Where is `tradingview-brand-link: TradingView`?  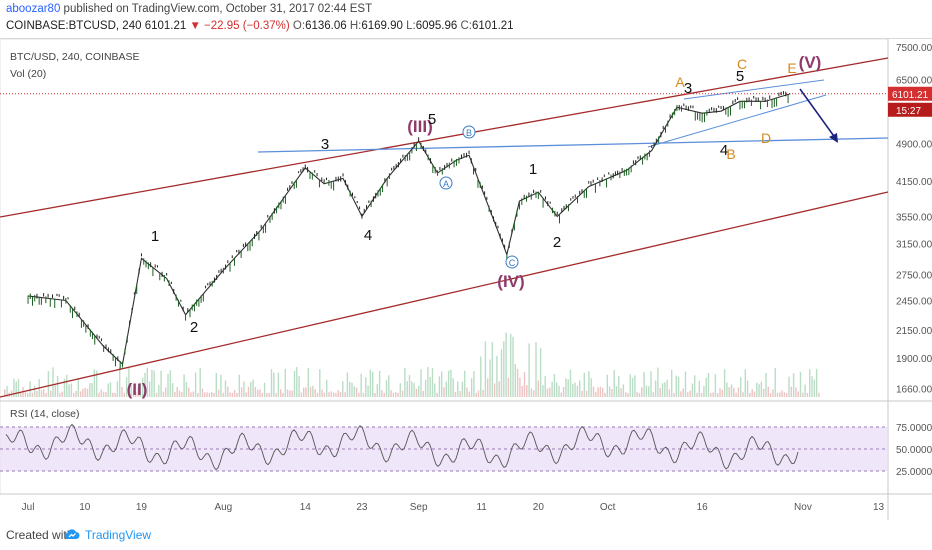
tradingview-brand-link: TradingView is located at coordinates (118, 535).